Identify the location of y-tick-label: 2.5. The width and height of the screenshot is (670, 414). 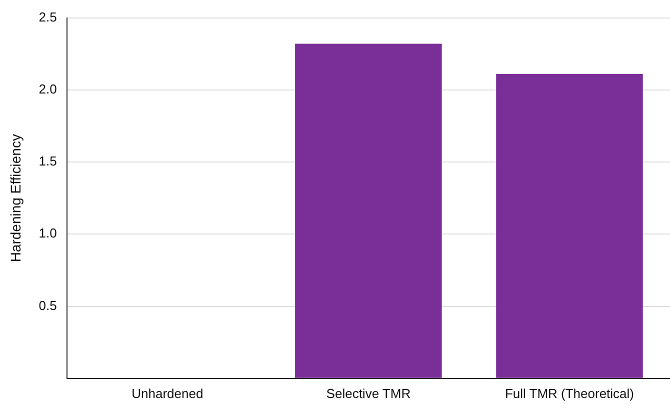
(47, 16).